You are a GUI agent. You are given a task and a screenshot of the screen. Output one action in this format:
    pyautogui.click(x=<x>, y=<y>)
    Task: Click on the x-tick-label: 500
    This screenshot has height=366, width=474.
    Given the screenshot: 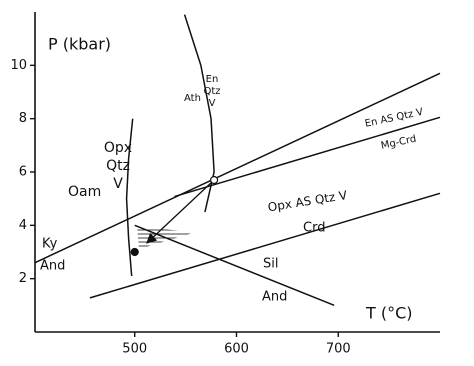 What is the action you would take?
    pyautogui.click(x=134, y=349)
    